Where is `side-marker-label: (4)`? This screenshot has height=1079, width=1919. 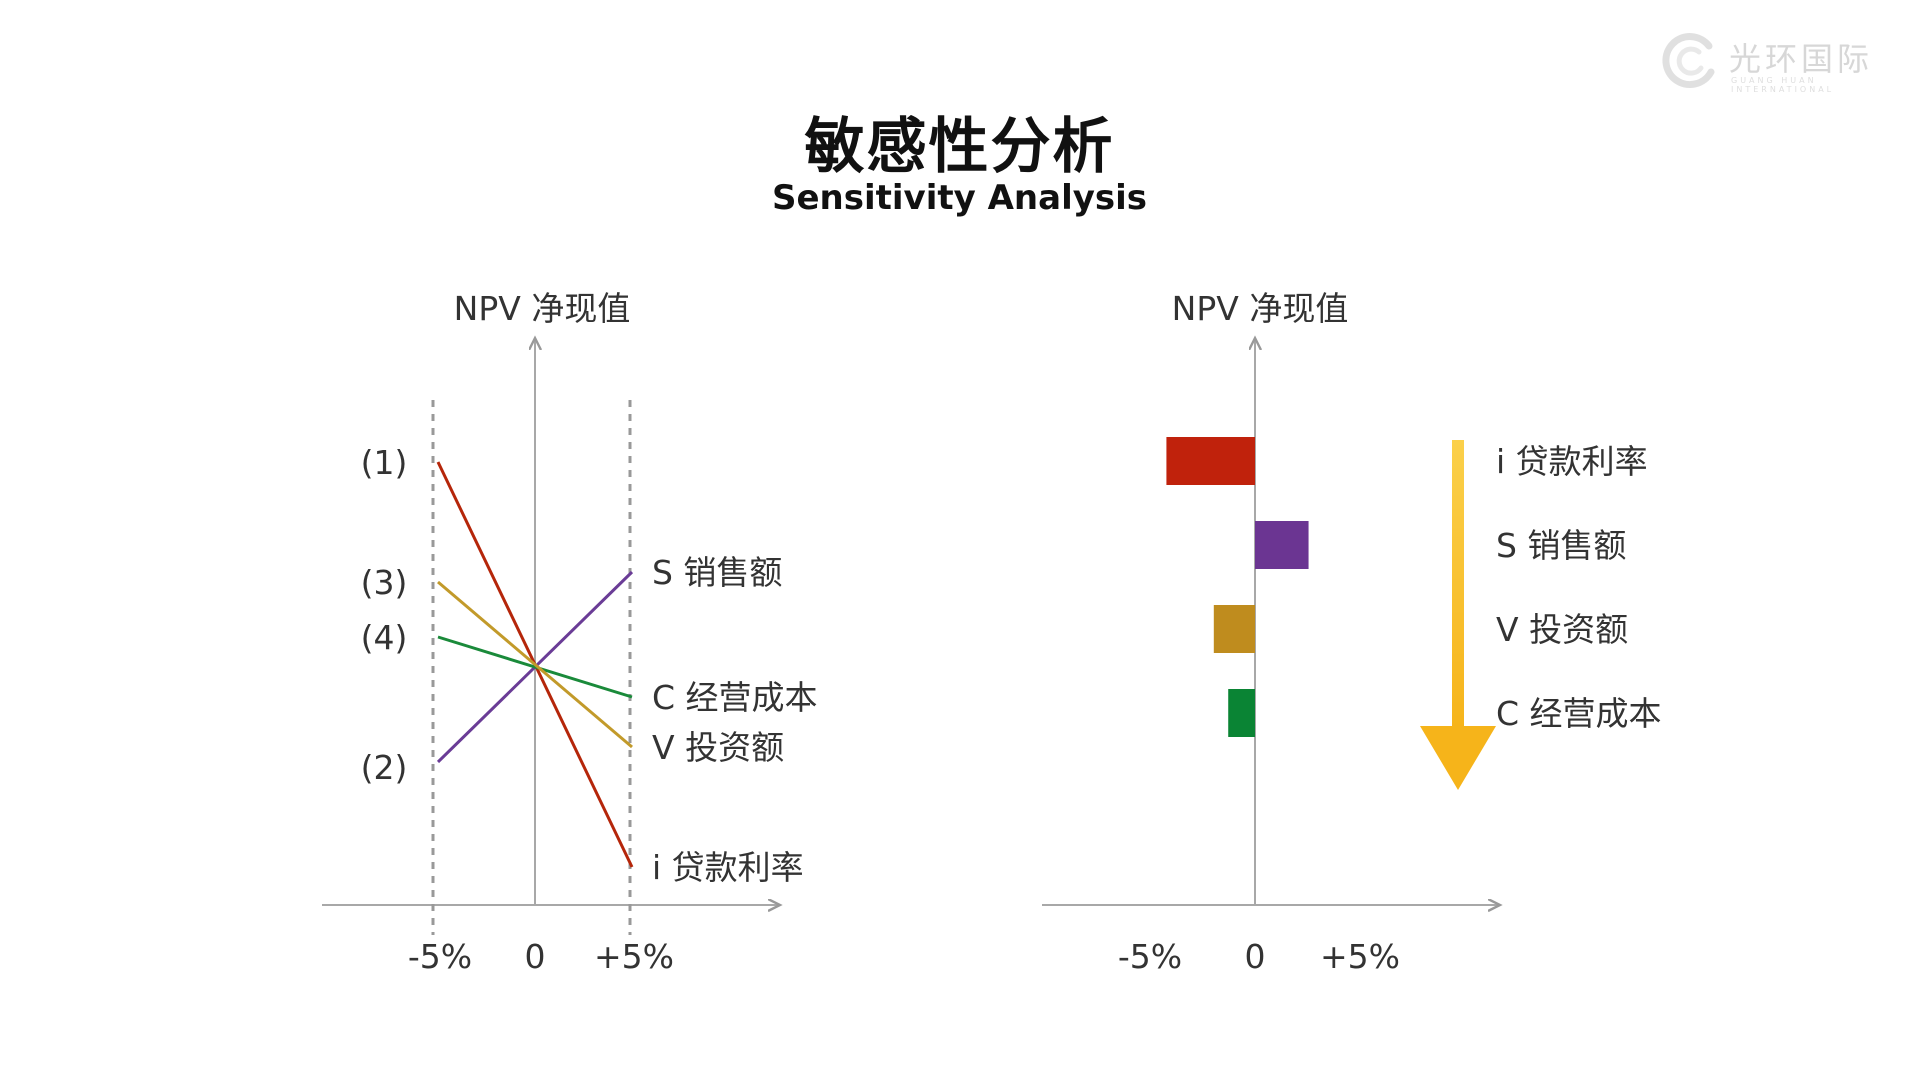 side-marker-label: (4) is located at coordinates (384, 637).